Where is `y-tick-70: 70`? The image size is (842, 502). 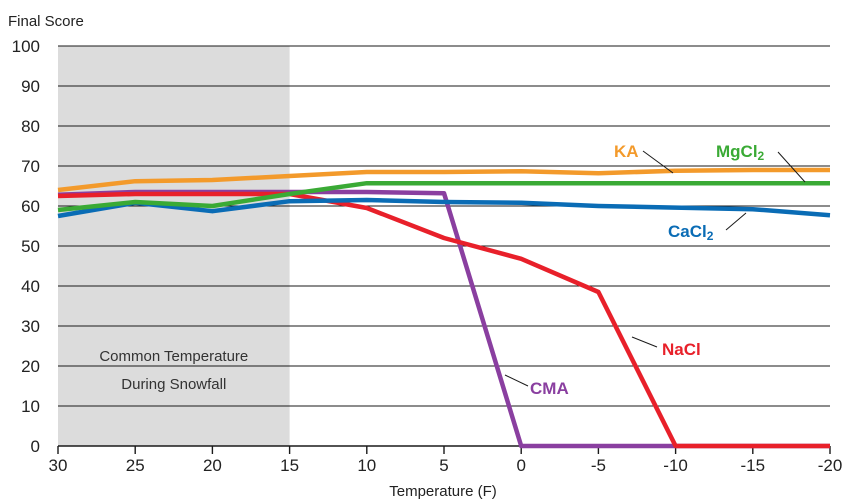 y-tick-70: 70 is located at coordinates (30, 166).